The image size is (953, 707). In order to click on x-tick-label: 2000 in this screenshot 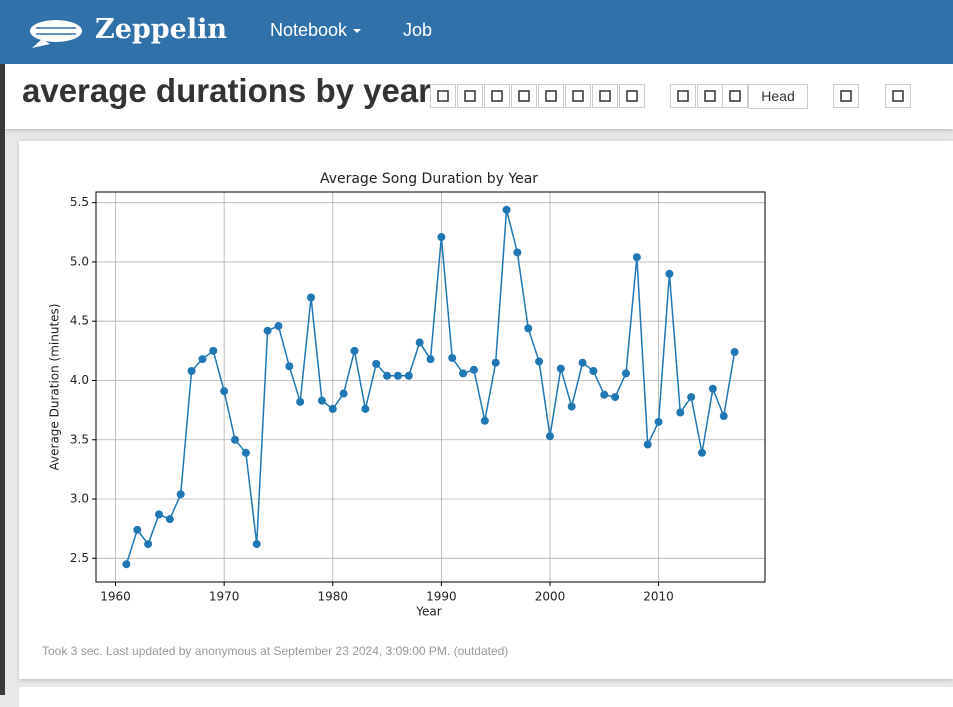, I will do `click(550, 597)`.